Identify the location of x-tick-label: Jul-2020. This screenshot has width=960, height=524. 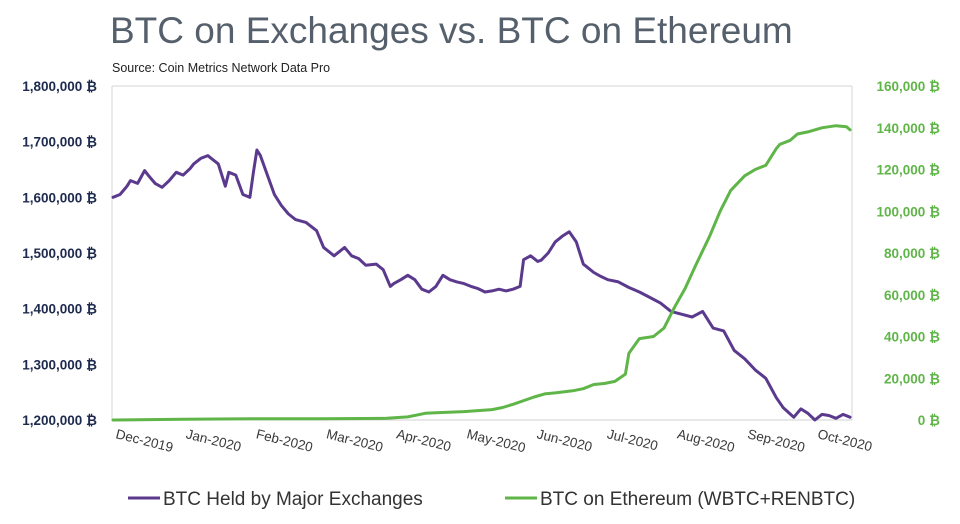
(633, 439).